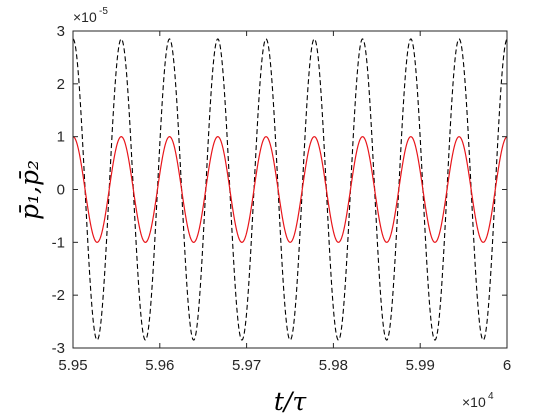 Image resolution: width=560 pixels, height=420 pixels. I want to click on y-tick-label: 2, so click(61, 84).